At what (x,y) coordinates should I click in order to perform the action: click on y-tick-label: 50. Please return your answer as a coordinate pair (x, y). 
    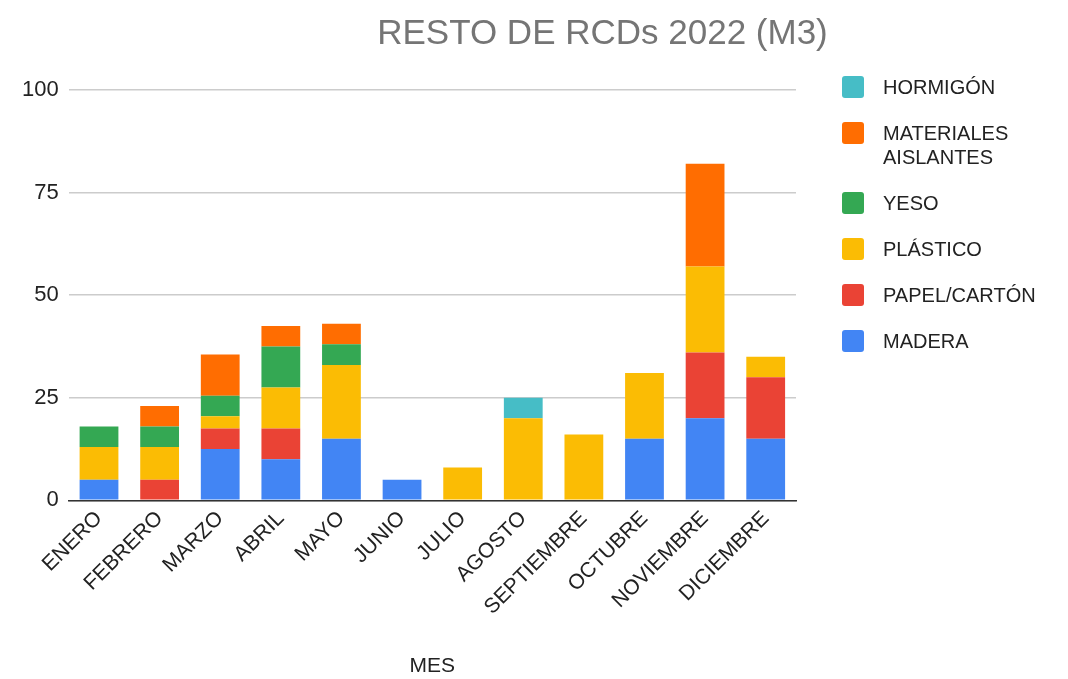
    Looking at the image, I should click on (46, 294).